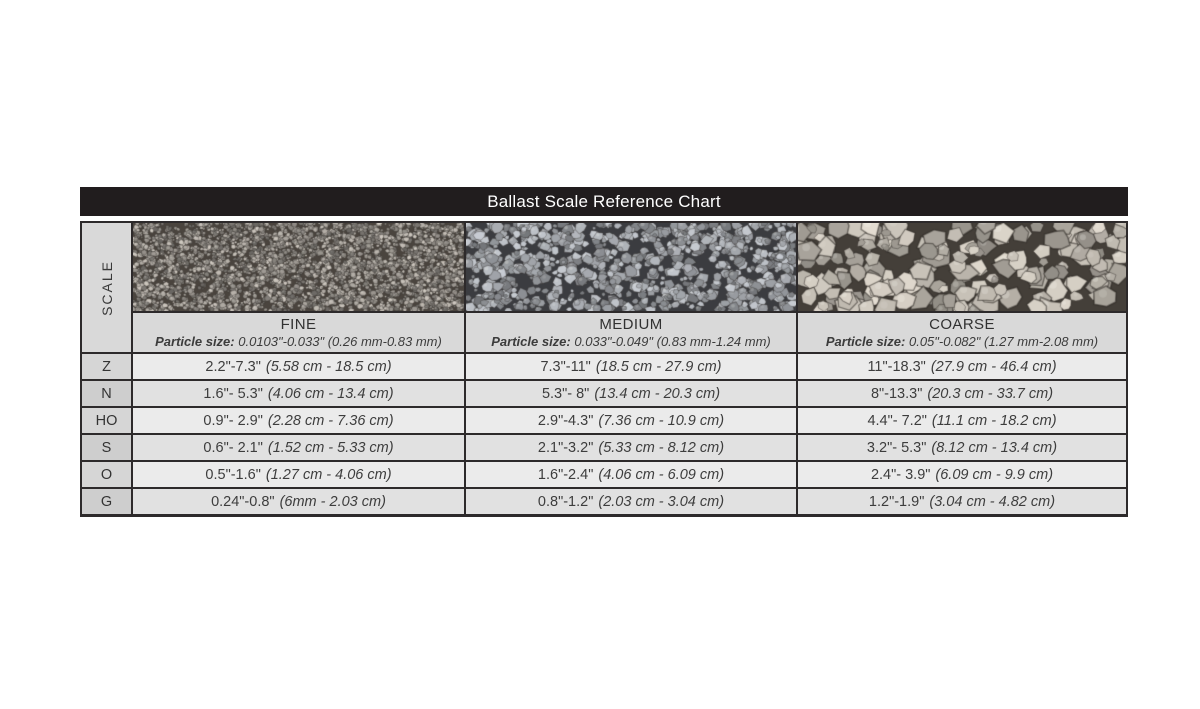  I want to click on coarse-gravel-texture, so click(962, 267).